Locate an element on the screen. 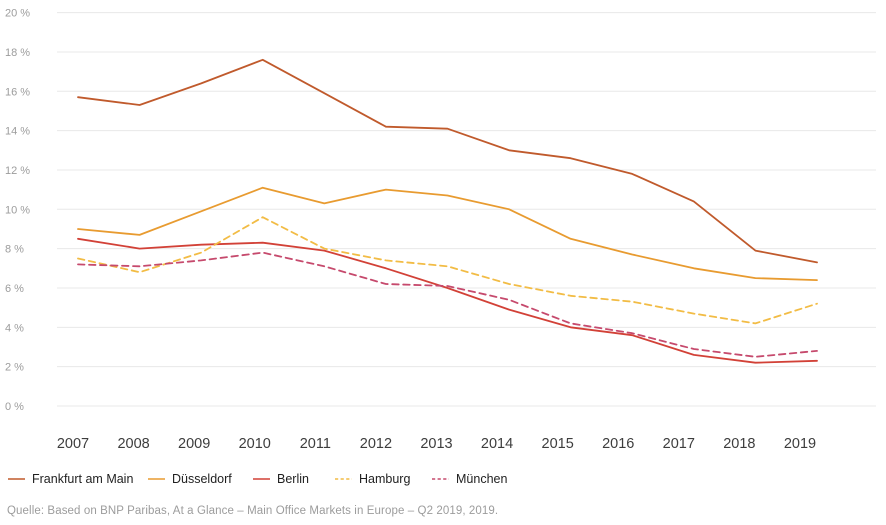  y-axis-labels: 0 % 2 % 4 % 6 % 8 % 10 % 12 % 14 % 16 % 18 % 20 % is located at coordinates (17, 210).